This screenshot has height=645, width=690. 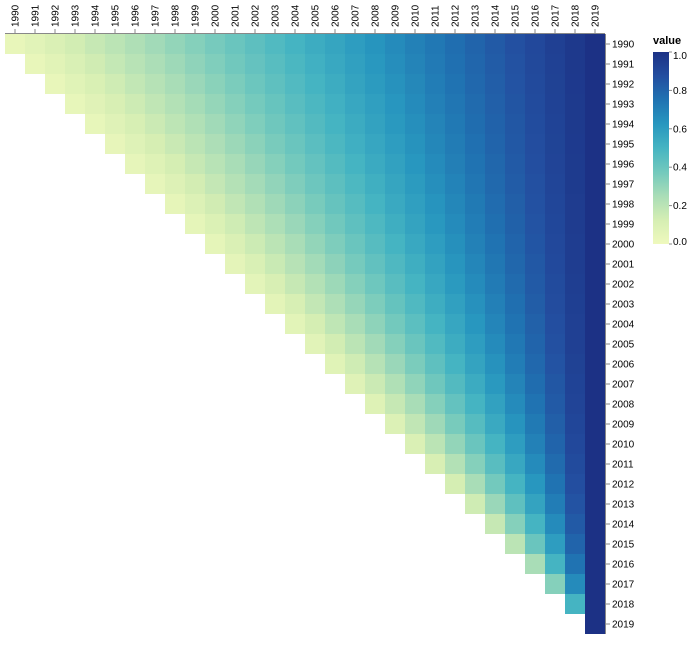 I want to click on y-tick-label: 2000, so click(x=623, y=245).